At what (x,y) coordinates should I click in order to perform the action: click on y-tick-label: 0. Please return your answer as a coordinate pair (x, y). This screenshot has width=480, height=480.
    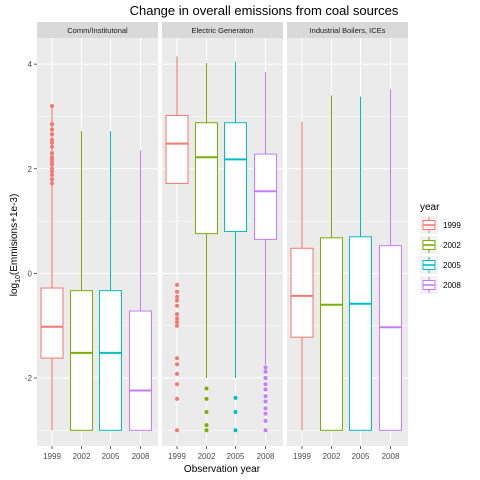
    Looking at the image, I should click on (30, 273).